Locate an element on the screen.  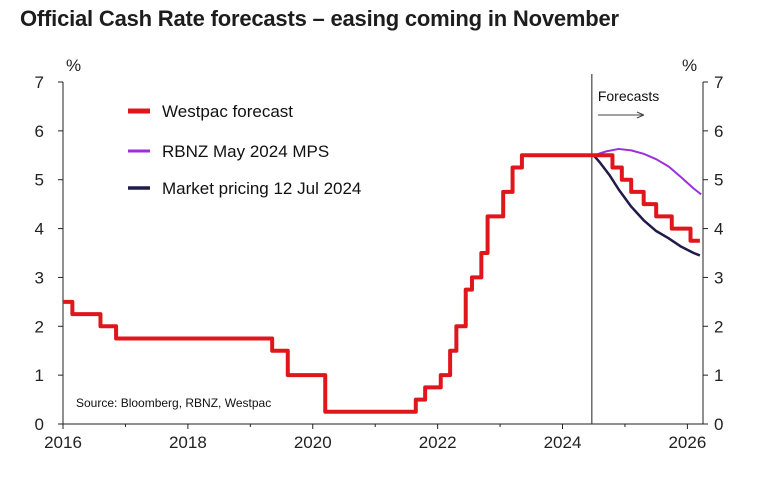
legend-label-2: Market pricing 12 Jul 2024 is located at coordinates (261, 188).